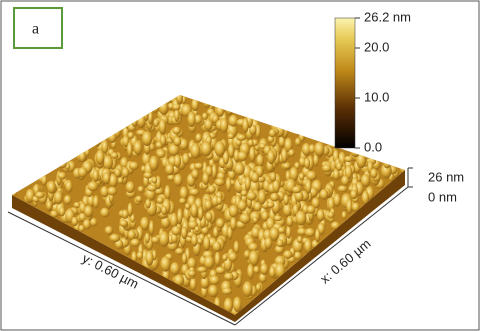  What do you see at coordinates (345, 83) in the screenshot?
I see `colorbar` at bounding box center [345, 83].